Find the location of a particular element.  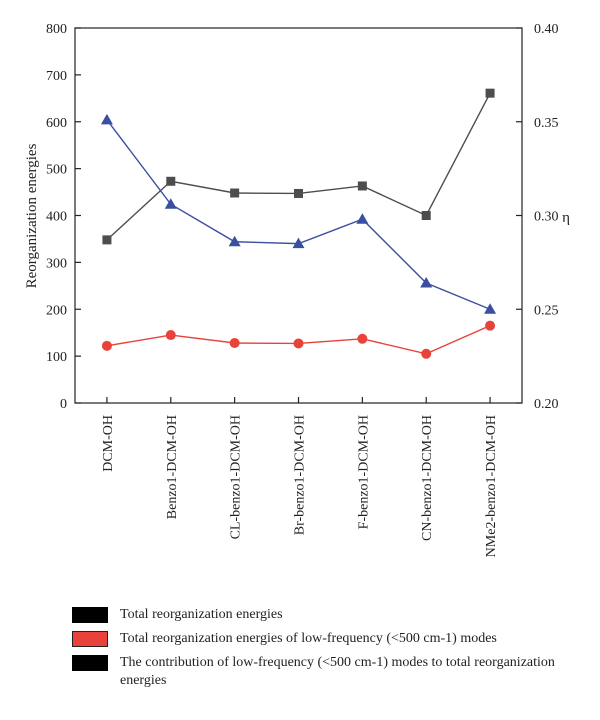

x-category-label: Br-benzo1-DCM-OH is located at coordinates (300, 475).